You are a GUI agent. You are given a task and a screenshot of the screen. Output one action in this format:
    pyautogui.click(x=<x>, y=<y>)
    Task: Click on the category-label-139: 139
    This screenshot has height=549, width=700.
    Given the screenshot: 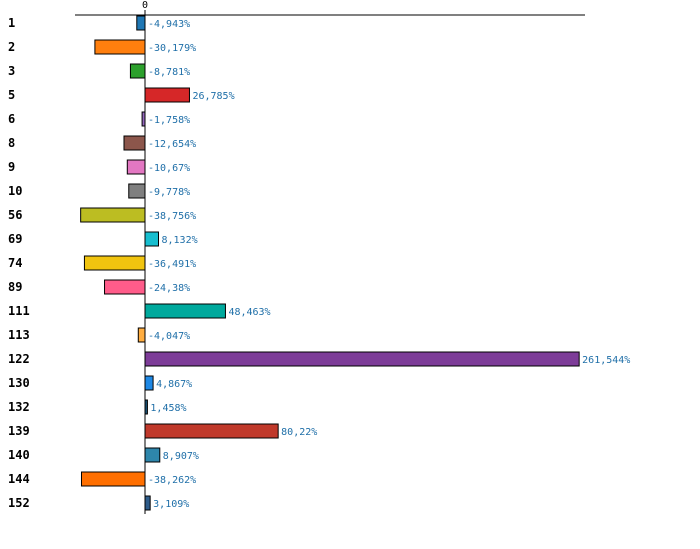 What is the action you would take?
    pyautogui.click(x=19, y=431)
    